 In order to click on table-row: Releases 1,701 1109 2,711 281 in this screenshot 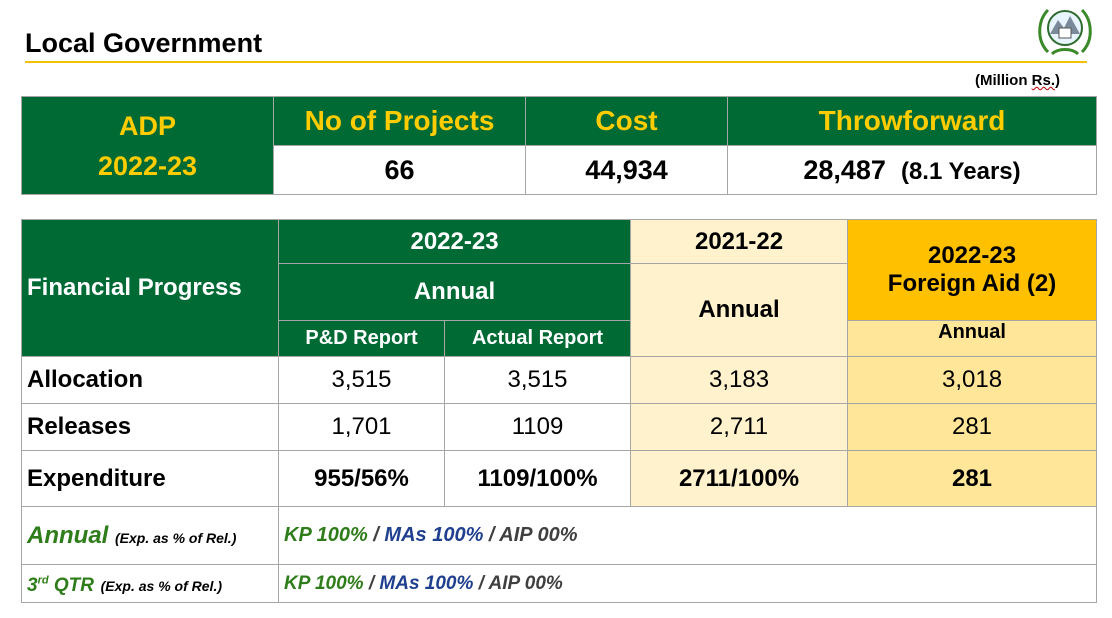, I will do `click(559, 427)`.